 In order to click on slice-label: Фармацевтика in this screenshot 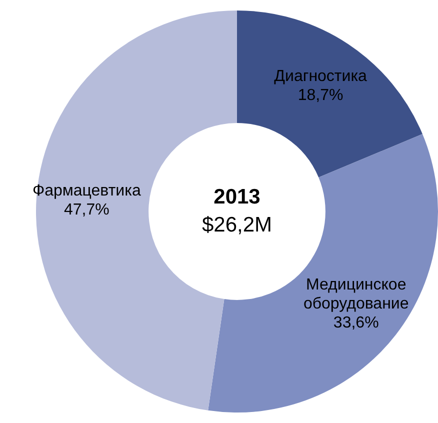, I will do `click(86, 191)`.